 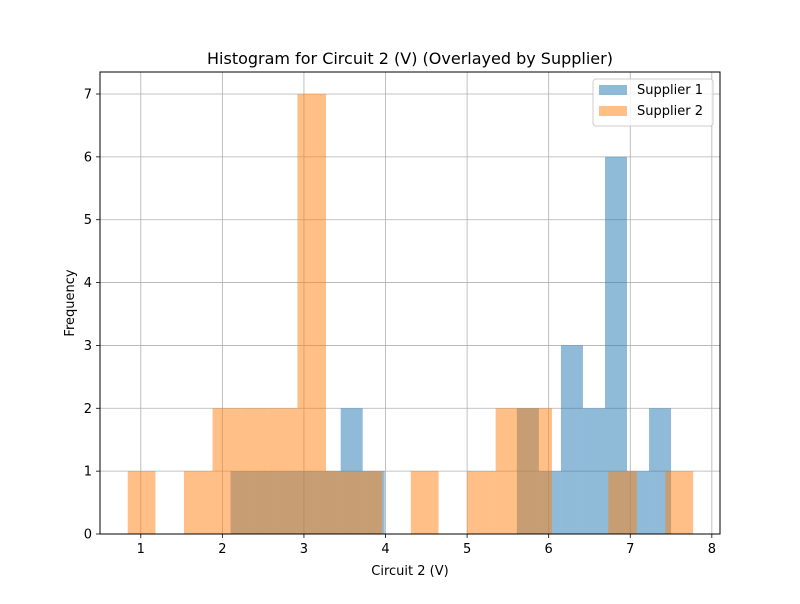 I want to click on legend-label-supplier-1: Supplier 1, so click(x=670, y=90).